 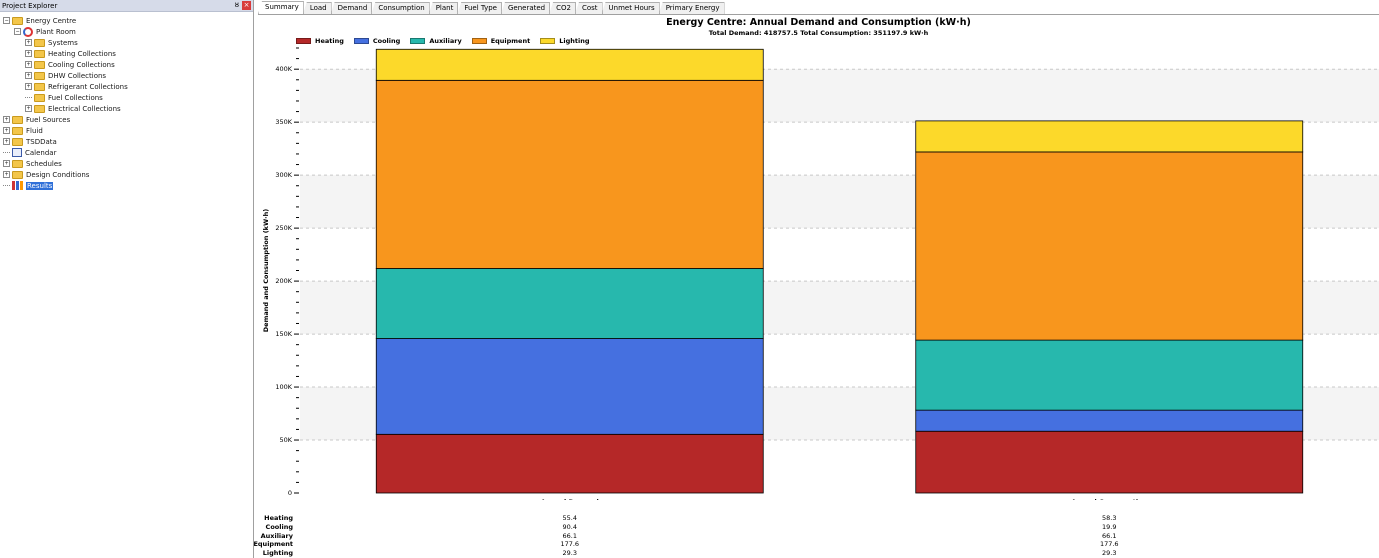 I want to click on tree-node-schedules: + Schedules, so click(x=32, y=163).